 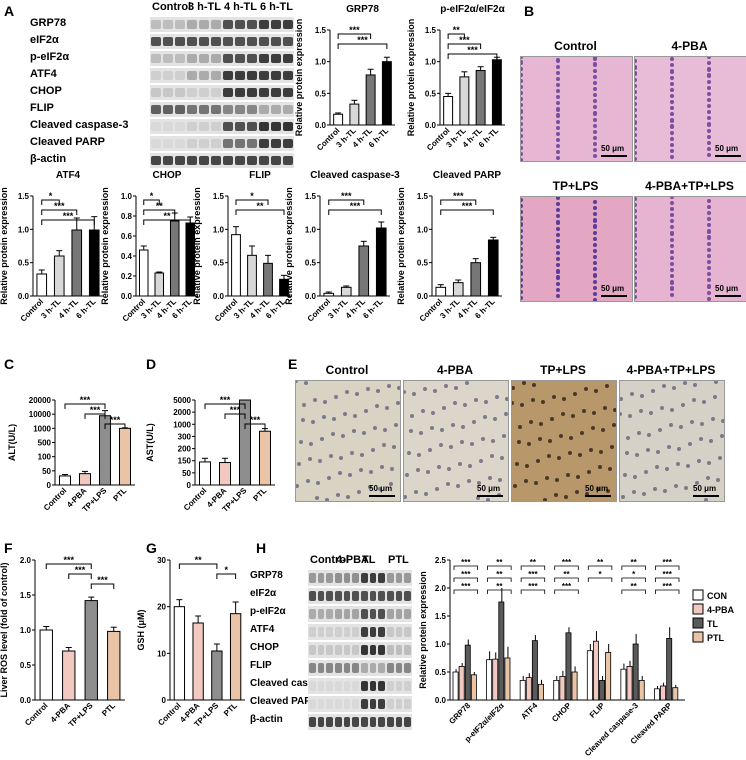 What do you see at coordinates (321, 62) in the screenshot?
I see `y-tick-label: 1.0` at bounding box center [321, 62].